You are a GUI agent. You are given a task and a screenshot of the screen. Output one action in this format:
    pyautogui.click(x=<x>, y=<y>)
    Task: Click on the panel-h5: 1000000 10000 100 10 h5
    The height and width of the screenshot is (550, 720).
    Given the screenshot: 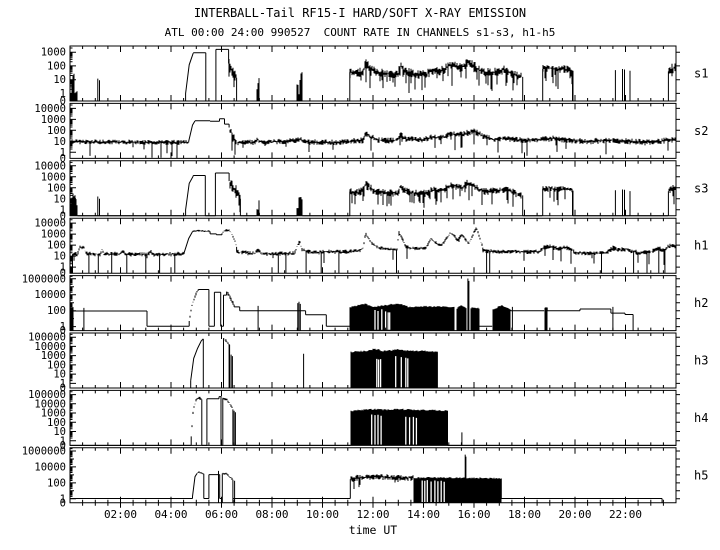 What is the action you would take?
    pyautogui.click(x=365, y=478)
    